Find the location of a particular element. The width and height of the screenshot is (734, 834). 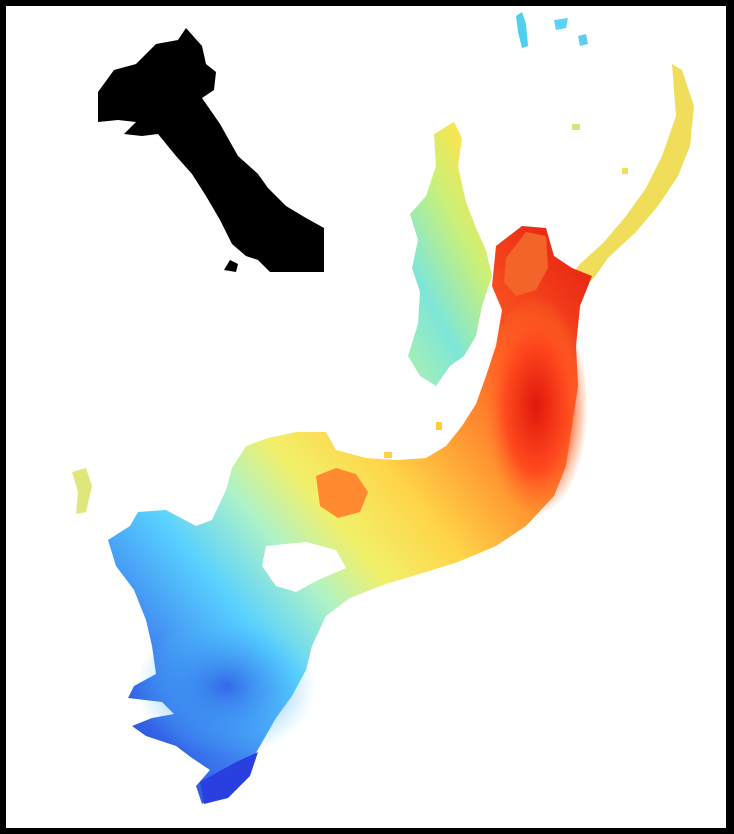

north-islet-b is located at coordinates (561, 24).